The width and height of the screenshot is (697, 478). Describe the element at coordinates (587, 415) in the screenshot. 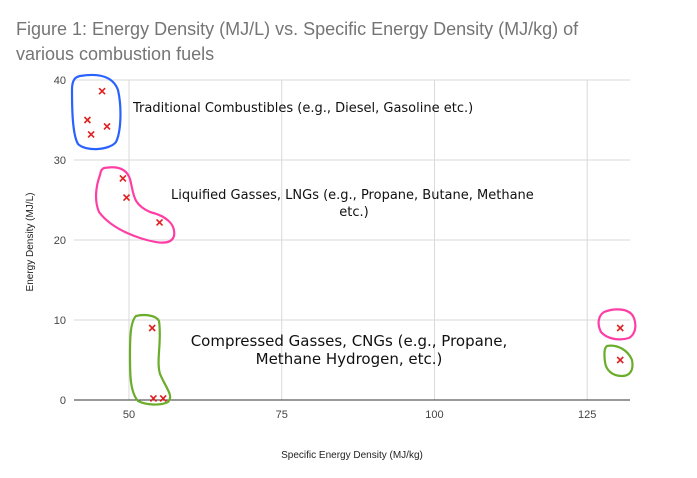

I see `x-tick-label: 125` at that location.